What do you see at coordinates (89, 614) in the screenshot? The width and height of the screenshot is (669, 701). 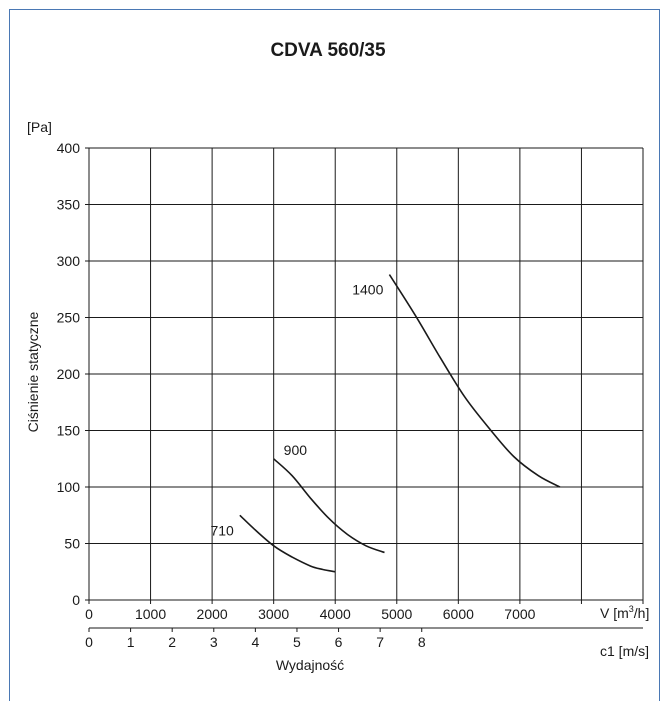 I see `x-tick-label: 0` at bounding box center [89, 614].